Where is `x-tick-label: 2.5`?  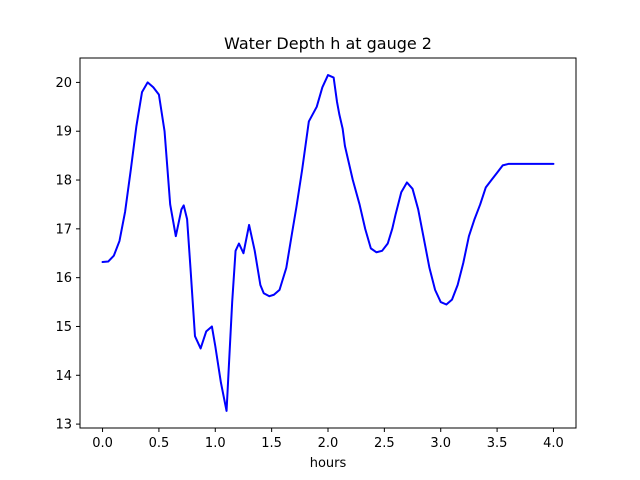 x-tick-label: 2.5 is located at coordinates (384, 443).